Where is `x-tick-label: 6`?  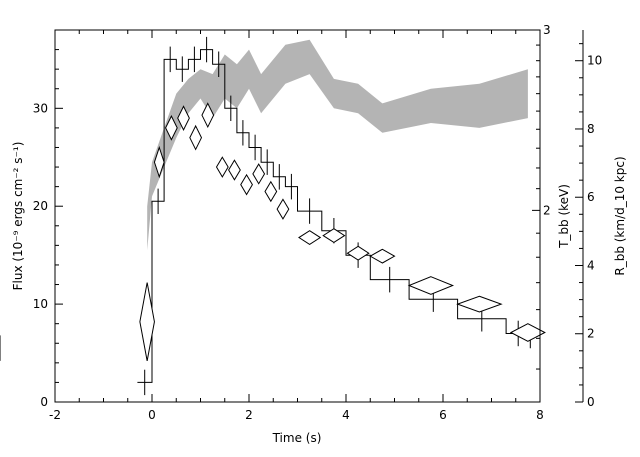
x-tick-label: 6 is located at coordinates (443, 415).